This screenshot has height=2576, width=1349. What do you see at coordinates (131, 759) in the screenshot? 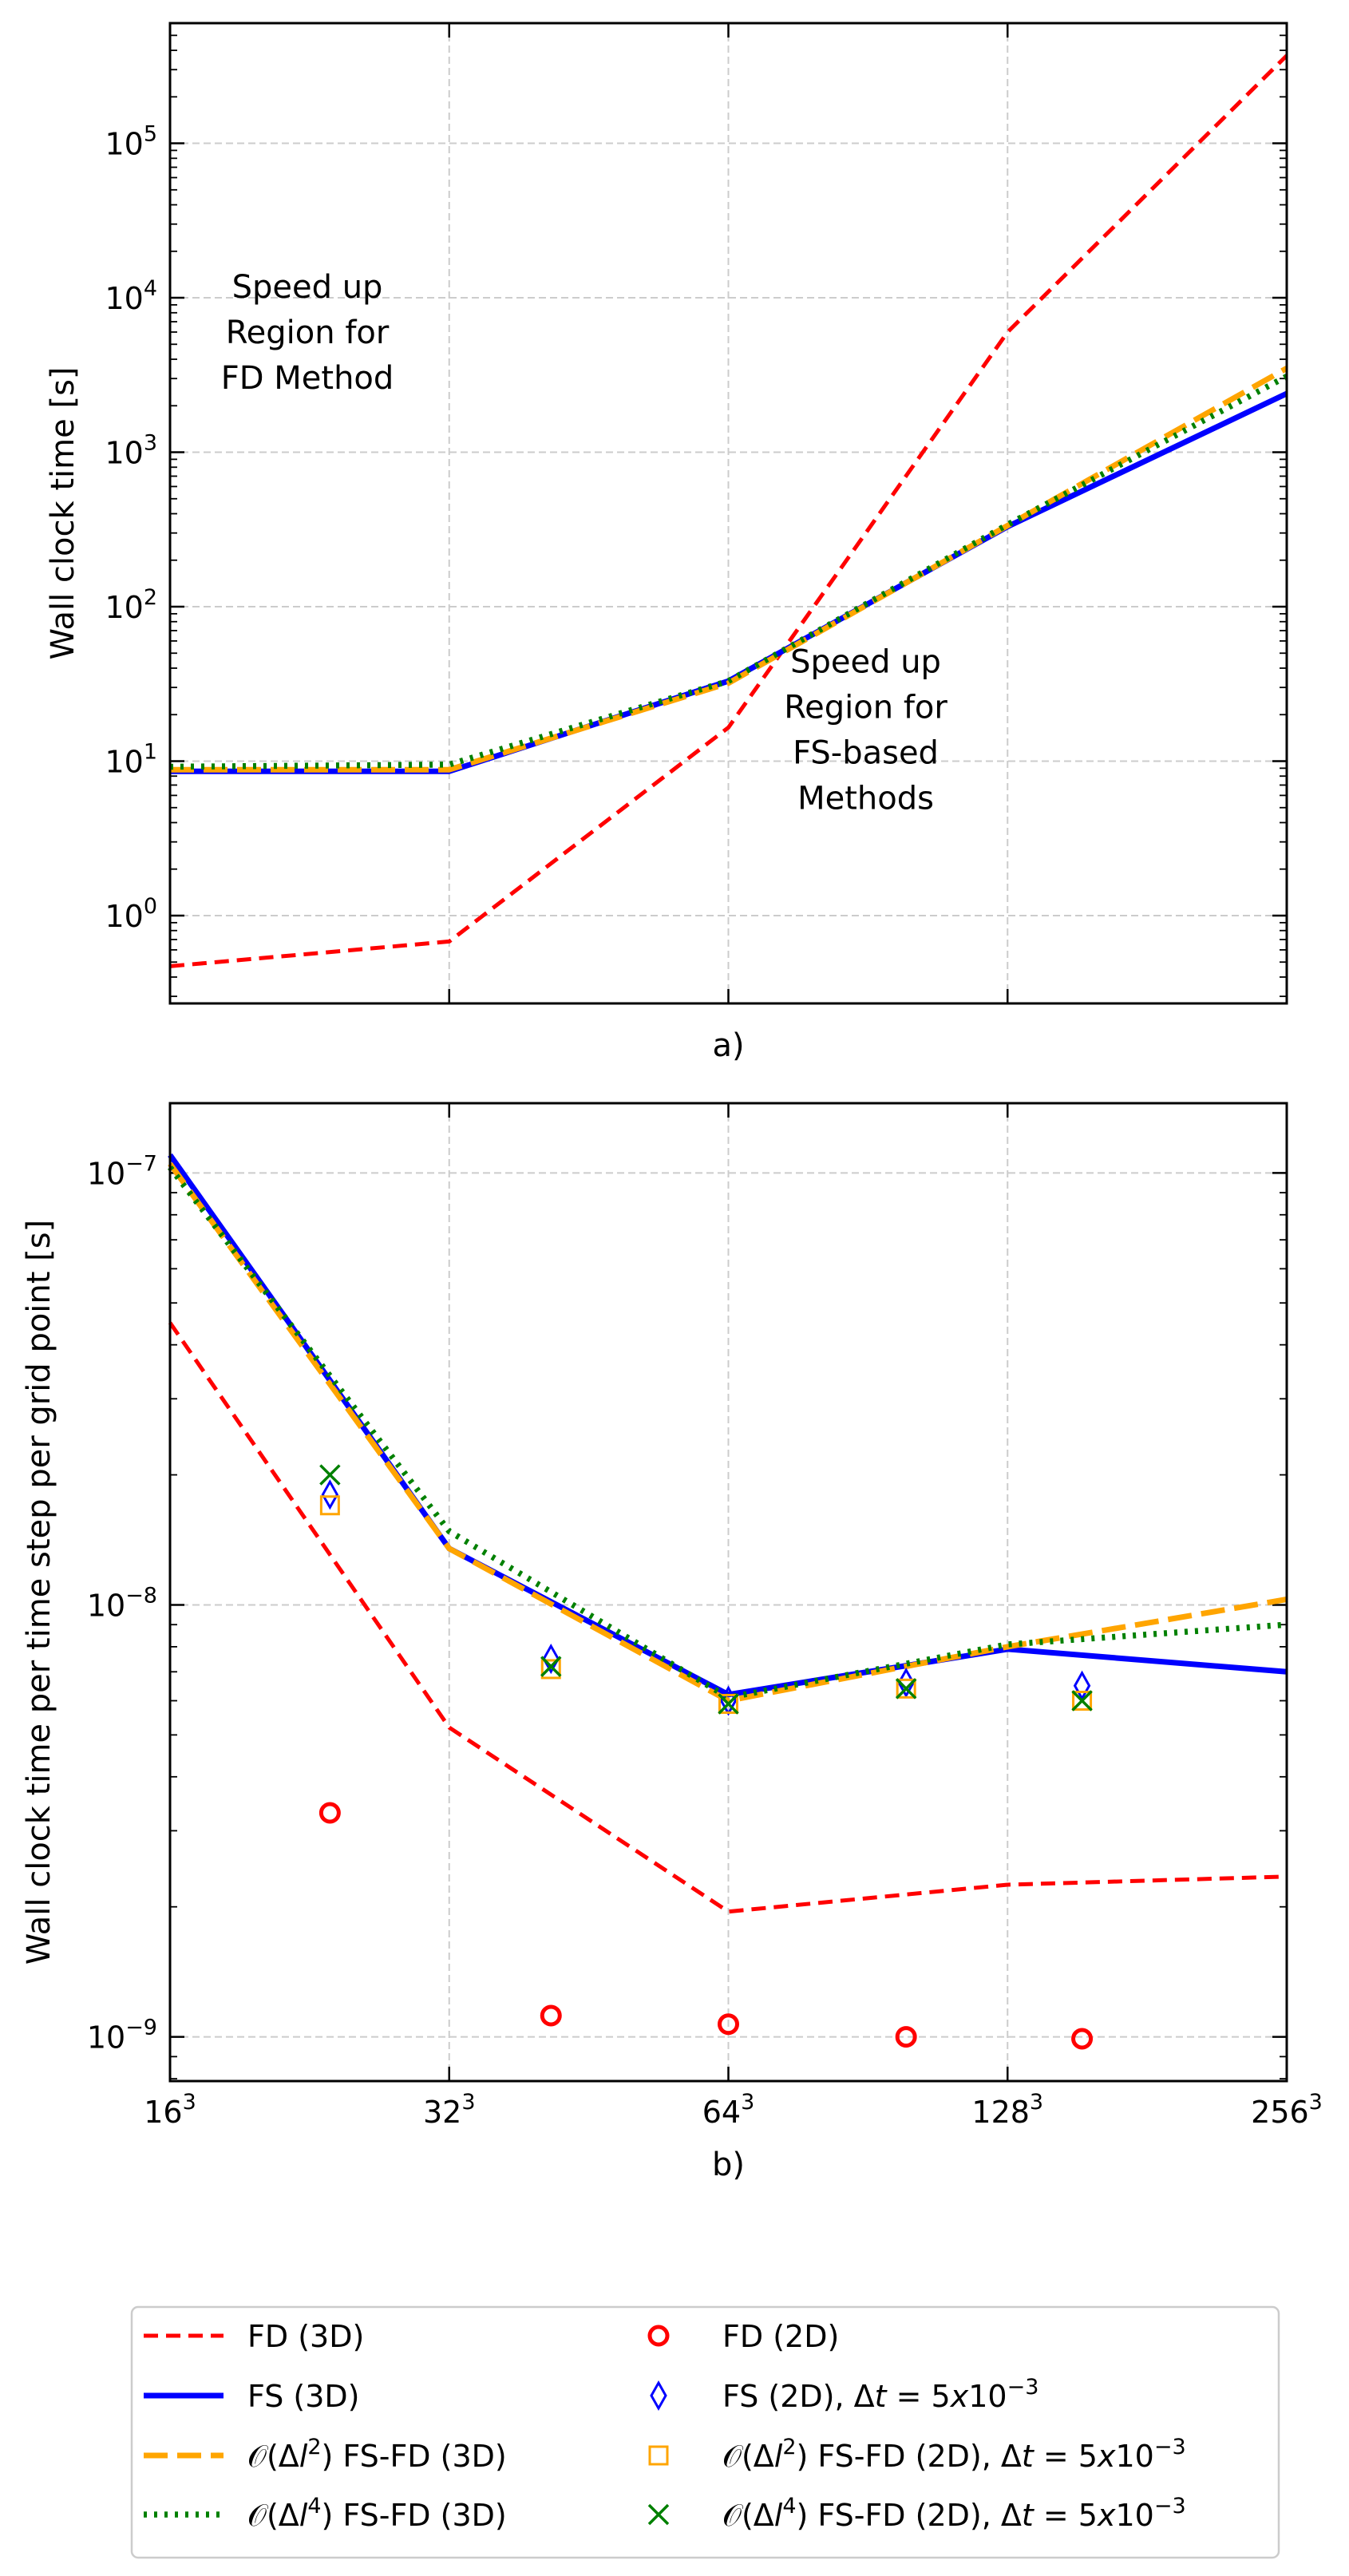
I see `y-tick-label: 101` at bounding box center [131, 759].